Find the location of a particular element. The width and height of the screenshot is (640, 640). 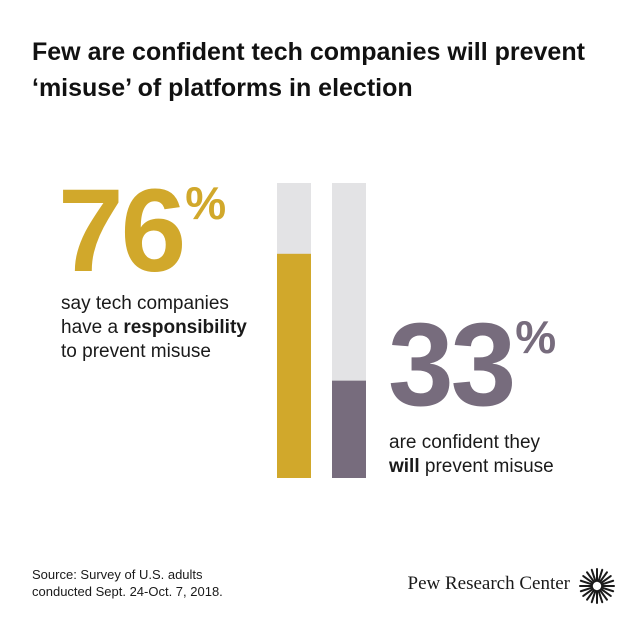

stat1-desc-line2: have a is located at coordinates (92, 327).